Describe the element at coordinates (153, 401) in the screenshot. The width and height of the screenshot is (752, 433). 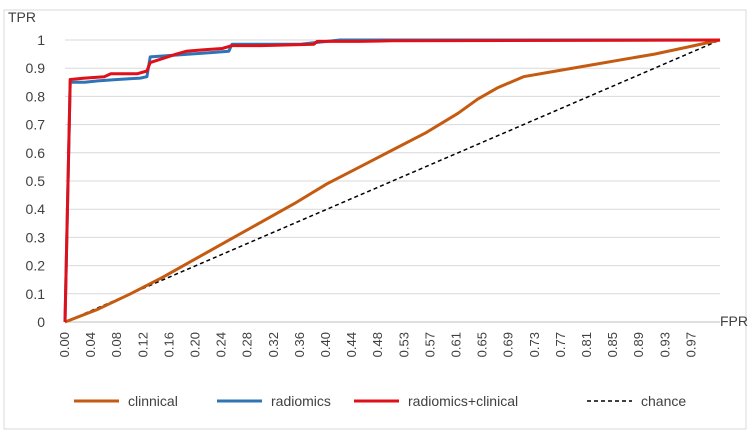
I see `legend-label: clinnical` at that location.